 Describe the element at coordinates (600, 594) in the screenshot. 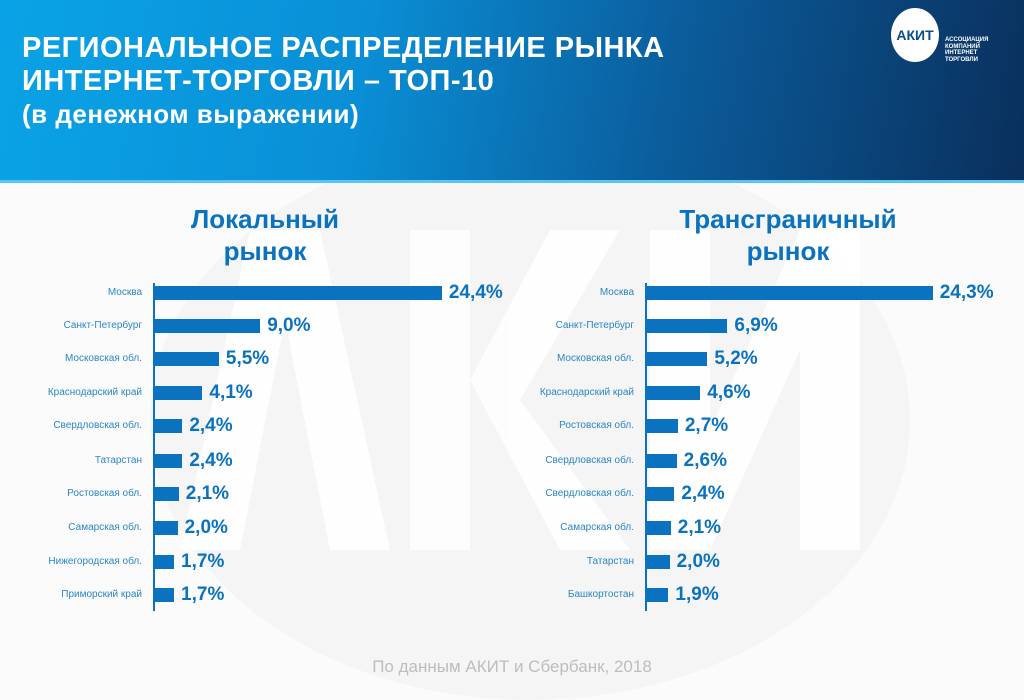

I see `category-label: Башкортостан` at that location.